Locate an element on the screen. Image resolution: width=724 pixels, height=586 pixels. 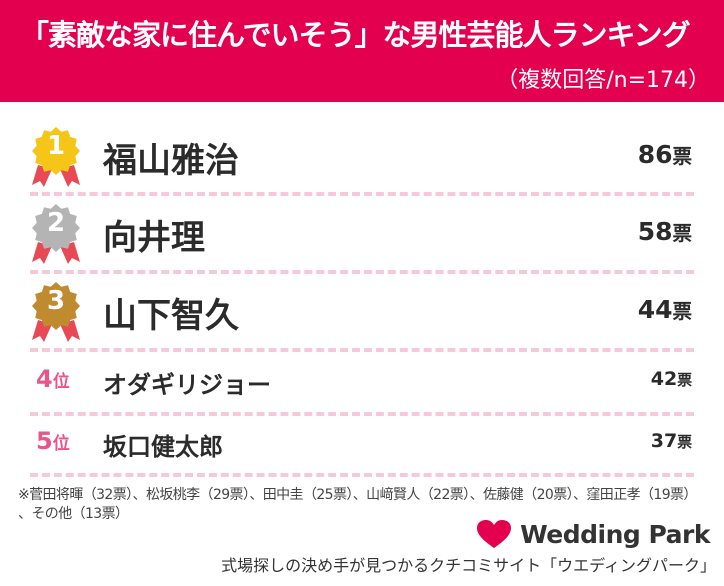
medal-rank-number: 2 is located at coordinates (56, 223).